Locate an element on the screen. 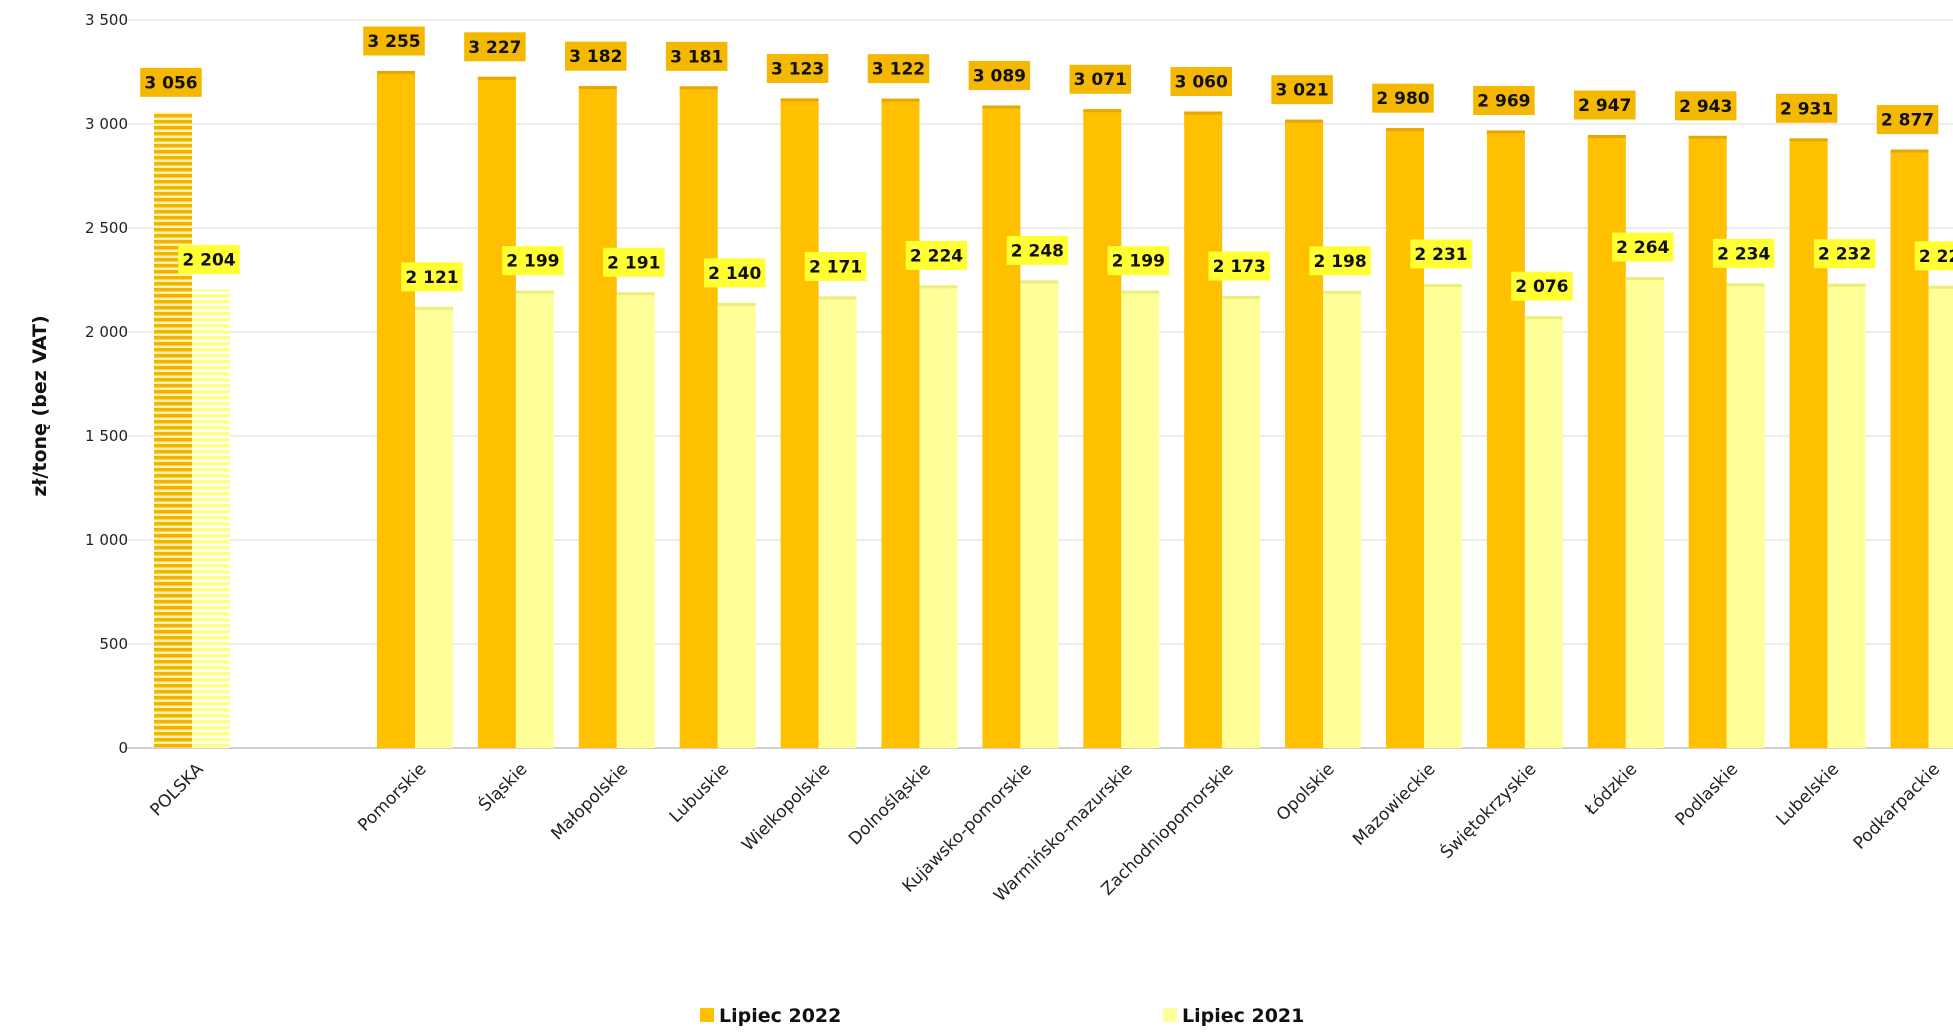 The image size is (1953, 1034). data-label-2022: 2 943 is located at coordinates (1705, 107).